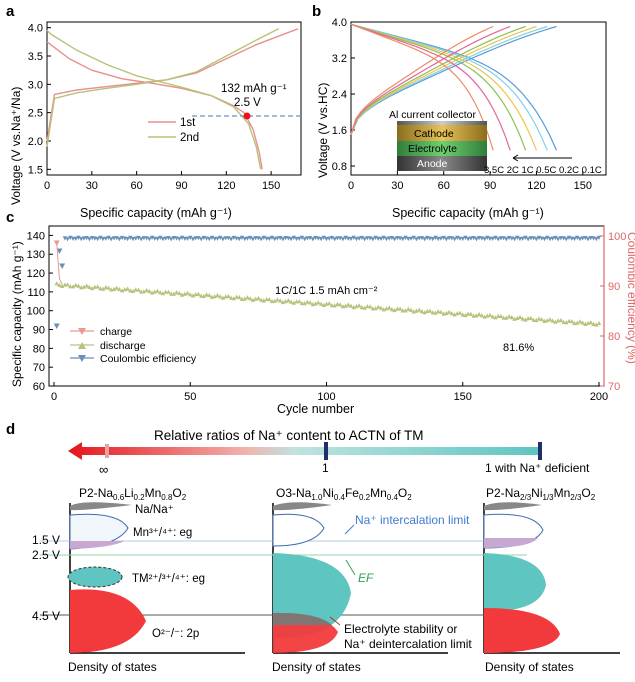  Describe the element at coordinates (339, 23) in the screenshot. I see `b-ytick-label: 4.0` at that location.